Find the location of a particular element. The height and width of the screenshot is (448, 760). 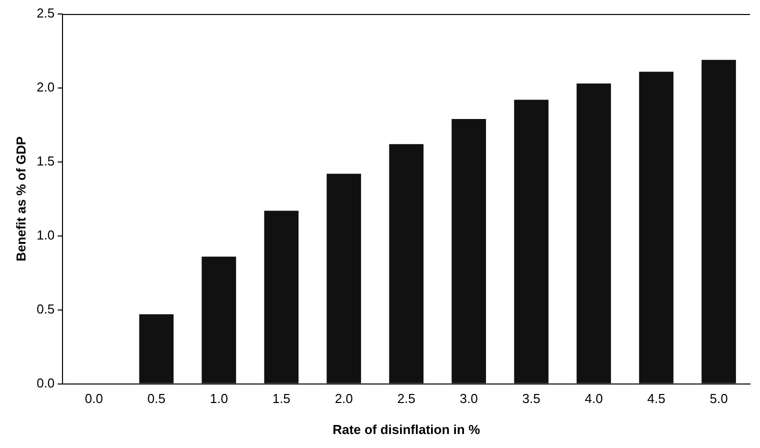

y-tick-label: 0.5 is located at coordinates (45, 308).